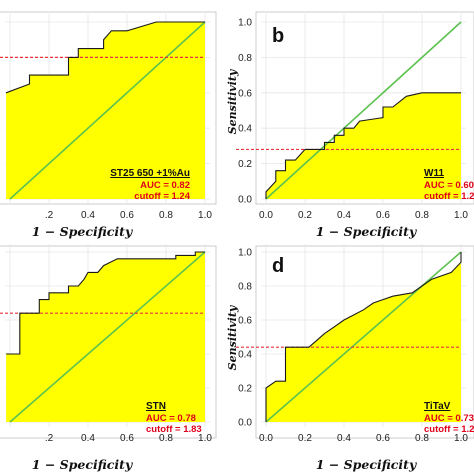 This screenshot has width=474, height=474. What do you see at coordinates (171, 418) in the screenshot?
I see `panel-c-auc: AUC = 0.78` at bounding box center [171, 418].